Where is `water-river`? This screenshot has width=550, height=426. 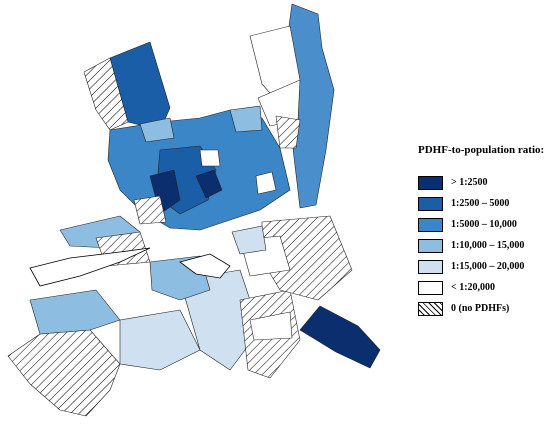 water-river is located at coordinates (205, 266).